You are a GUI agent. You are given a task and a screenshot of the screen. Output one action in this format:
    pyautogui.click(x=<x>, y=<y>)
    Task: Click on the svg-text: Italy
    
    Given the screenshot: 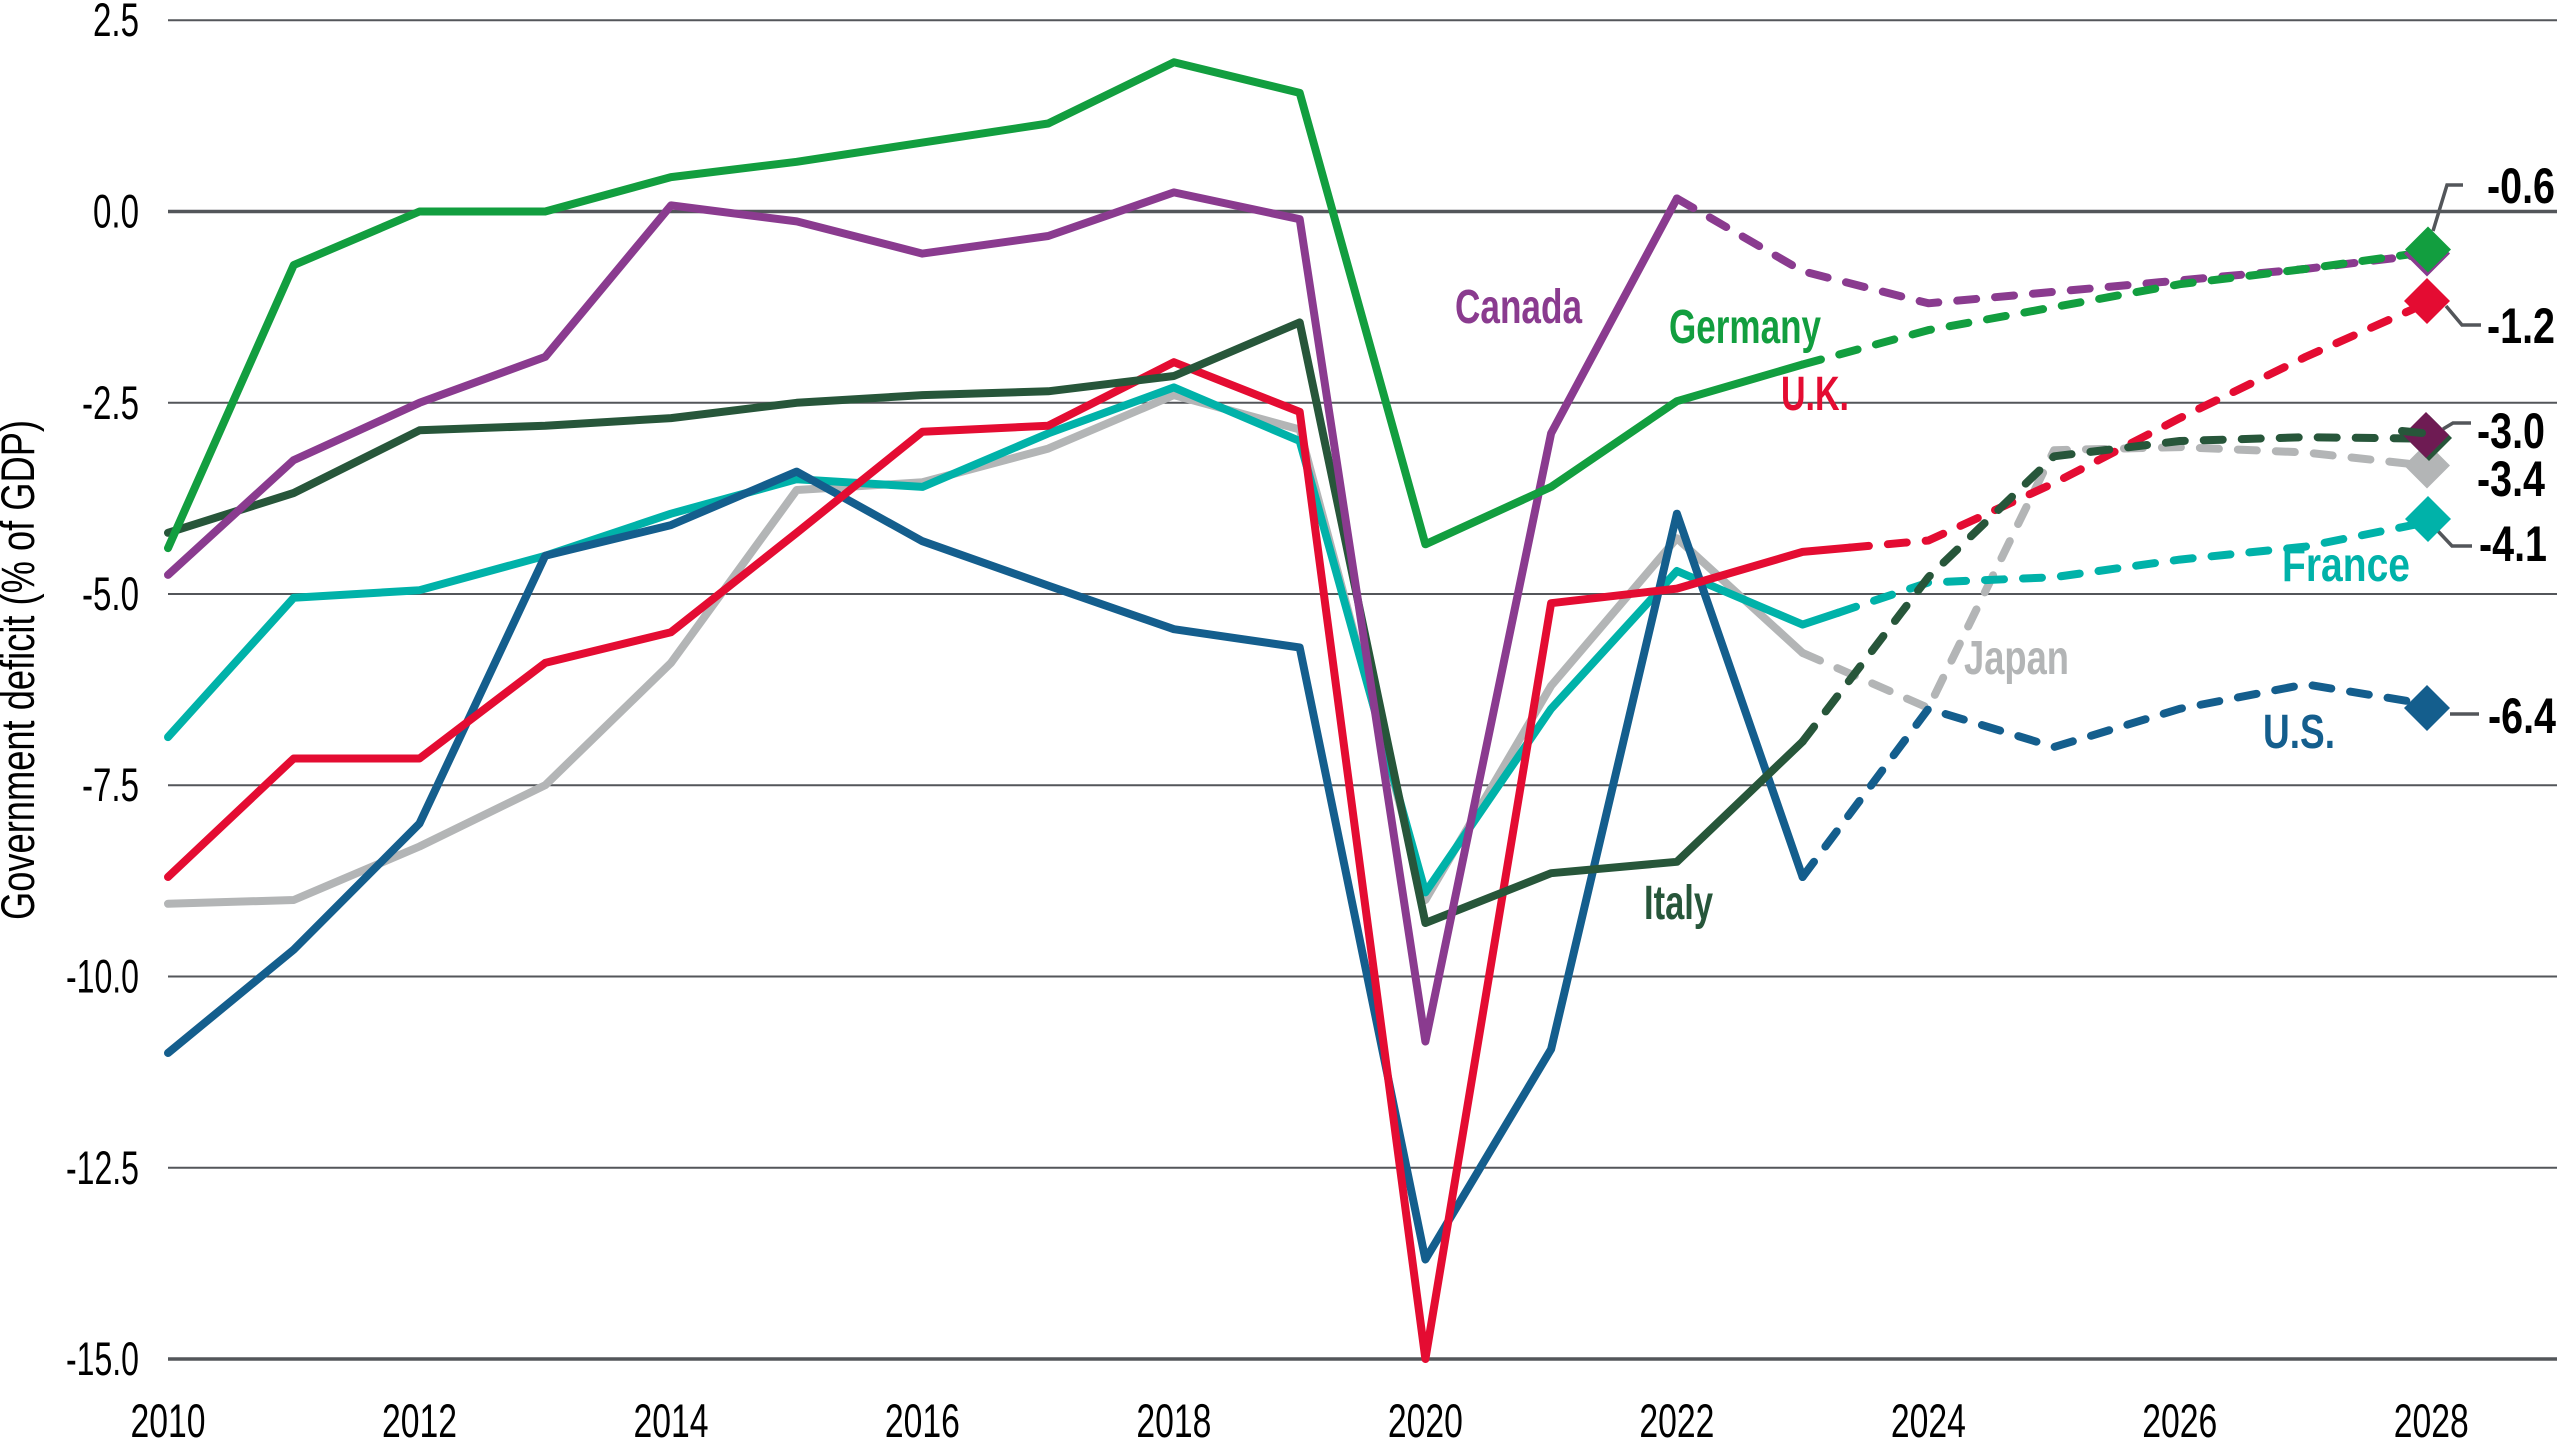 What is the action you would take?
    pyautogui.click(x=1678, y=903)
    